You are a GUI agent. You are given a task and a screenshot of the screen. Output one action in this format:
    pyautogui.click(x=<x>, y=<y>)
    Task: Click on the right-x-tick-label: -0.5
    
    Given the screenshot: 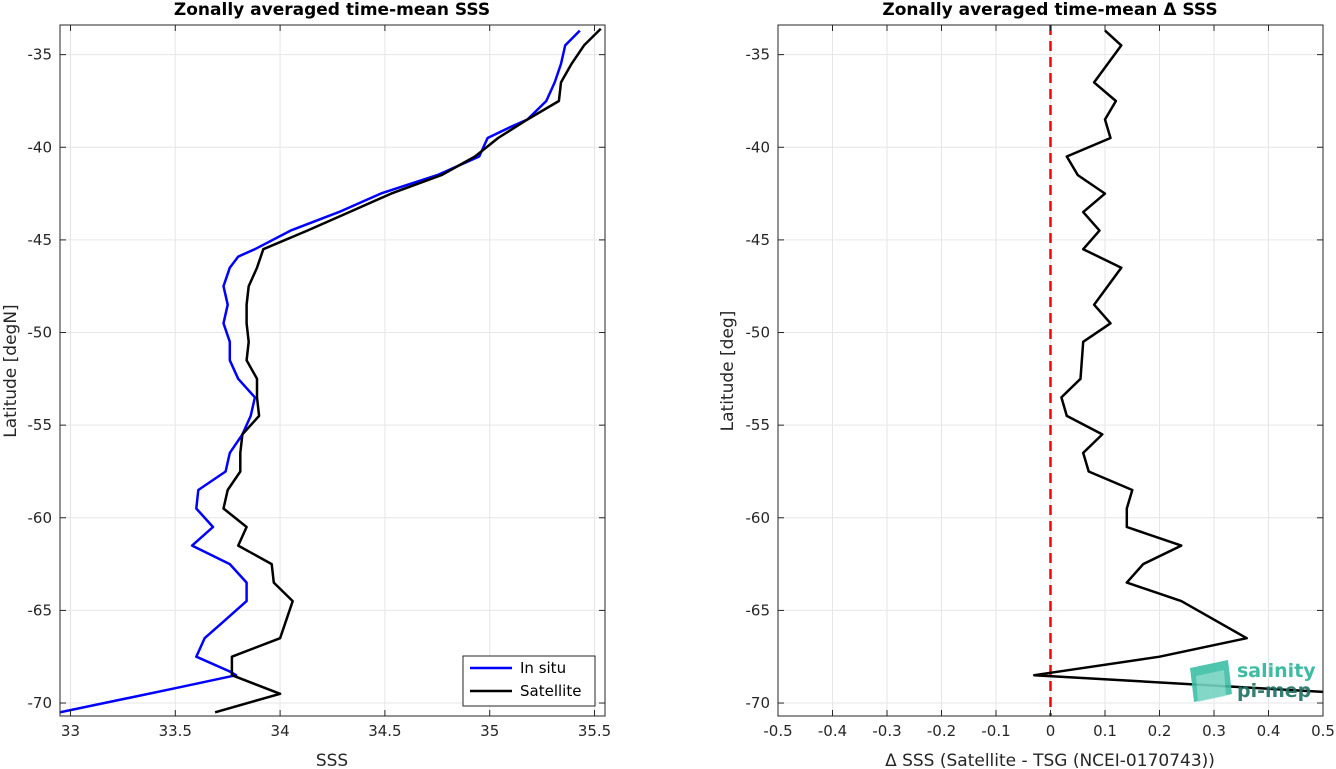 What is the action you would take?
    pyautogui.click(x=777, y=731)
    